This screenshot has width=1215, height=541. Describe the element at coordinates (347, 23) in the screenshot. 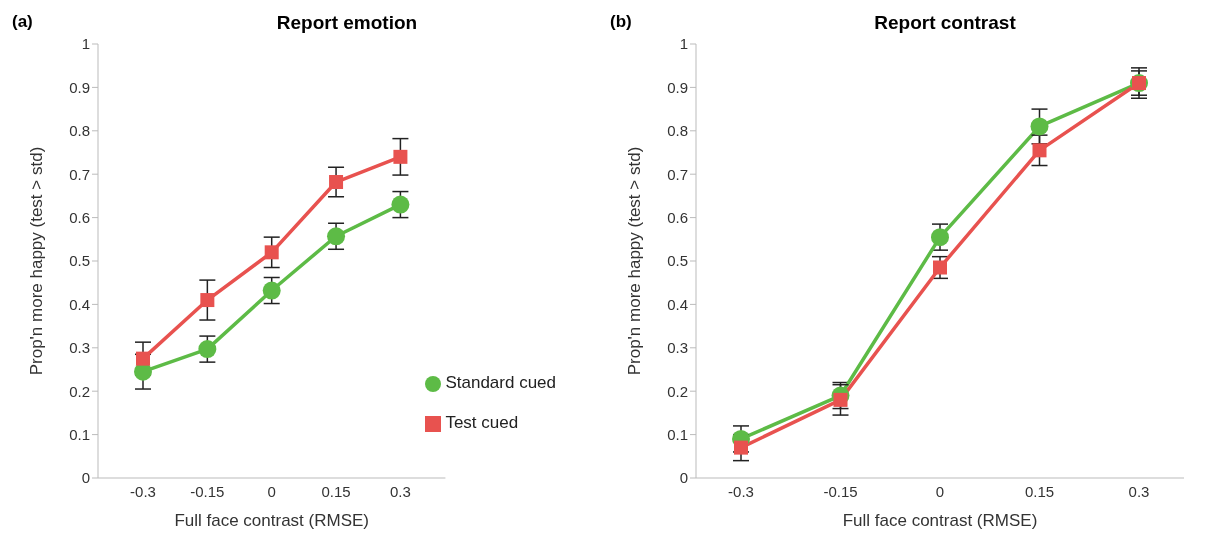

I see `chart-title: Report emotion` at that location.